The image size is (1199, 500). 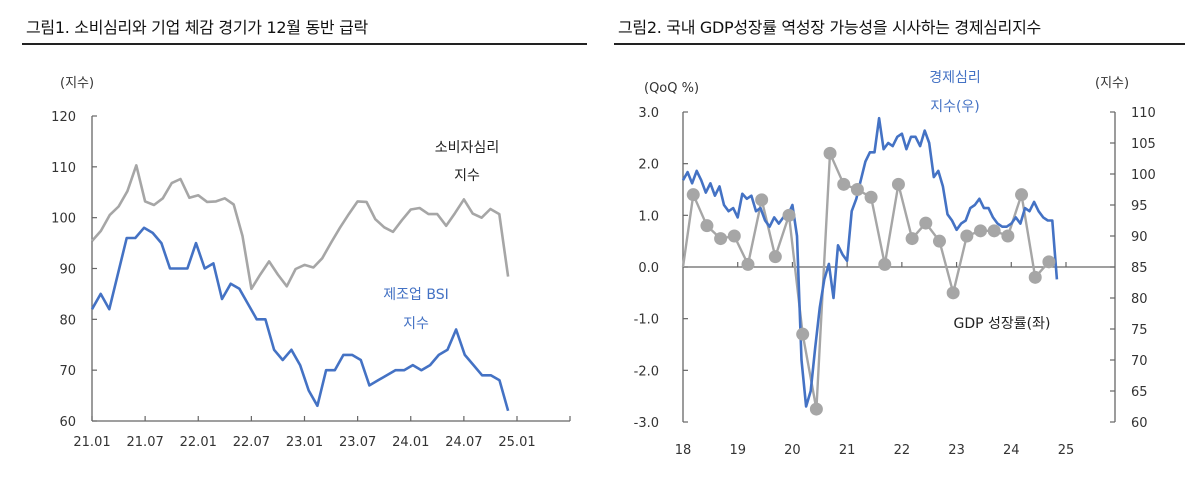 I want to click on right-axis-unit-label: (지수), so click(x=1112, y=83).